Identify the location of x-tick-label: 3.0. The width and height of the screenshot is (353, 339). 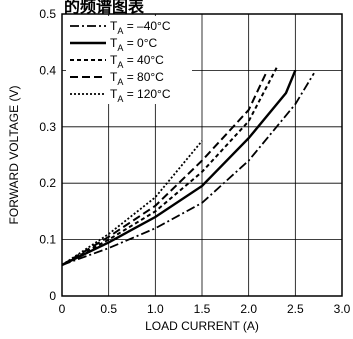
(342, 309).